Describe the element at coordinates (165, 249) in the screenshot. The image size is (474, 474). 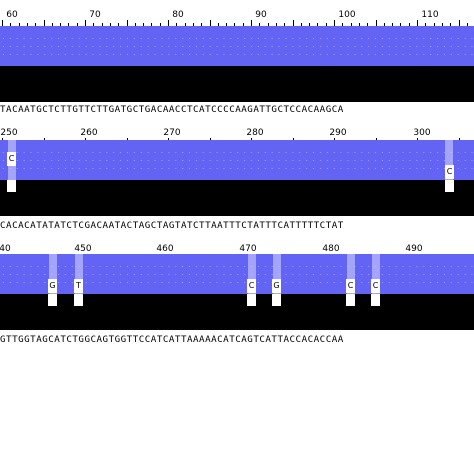
I see `ruler-label: 460` at that location.